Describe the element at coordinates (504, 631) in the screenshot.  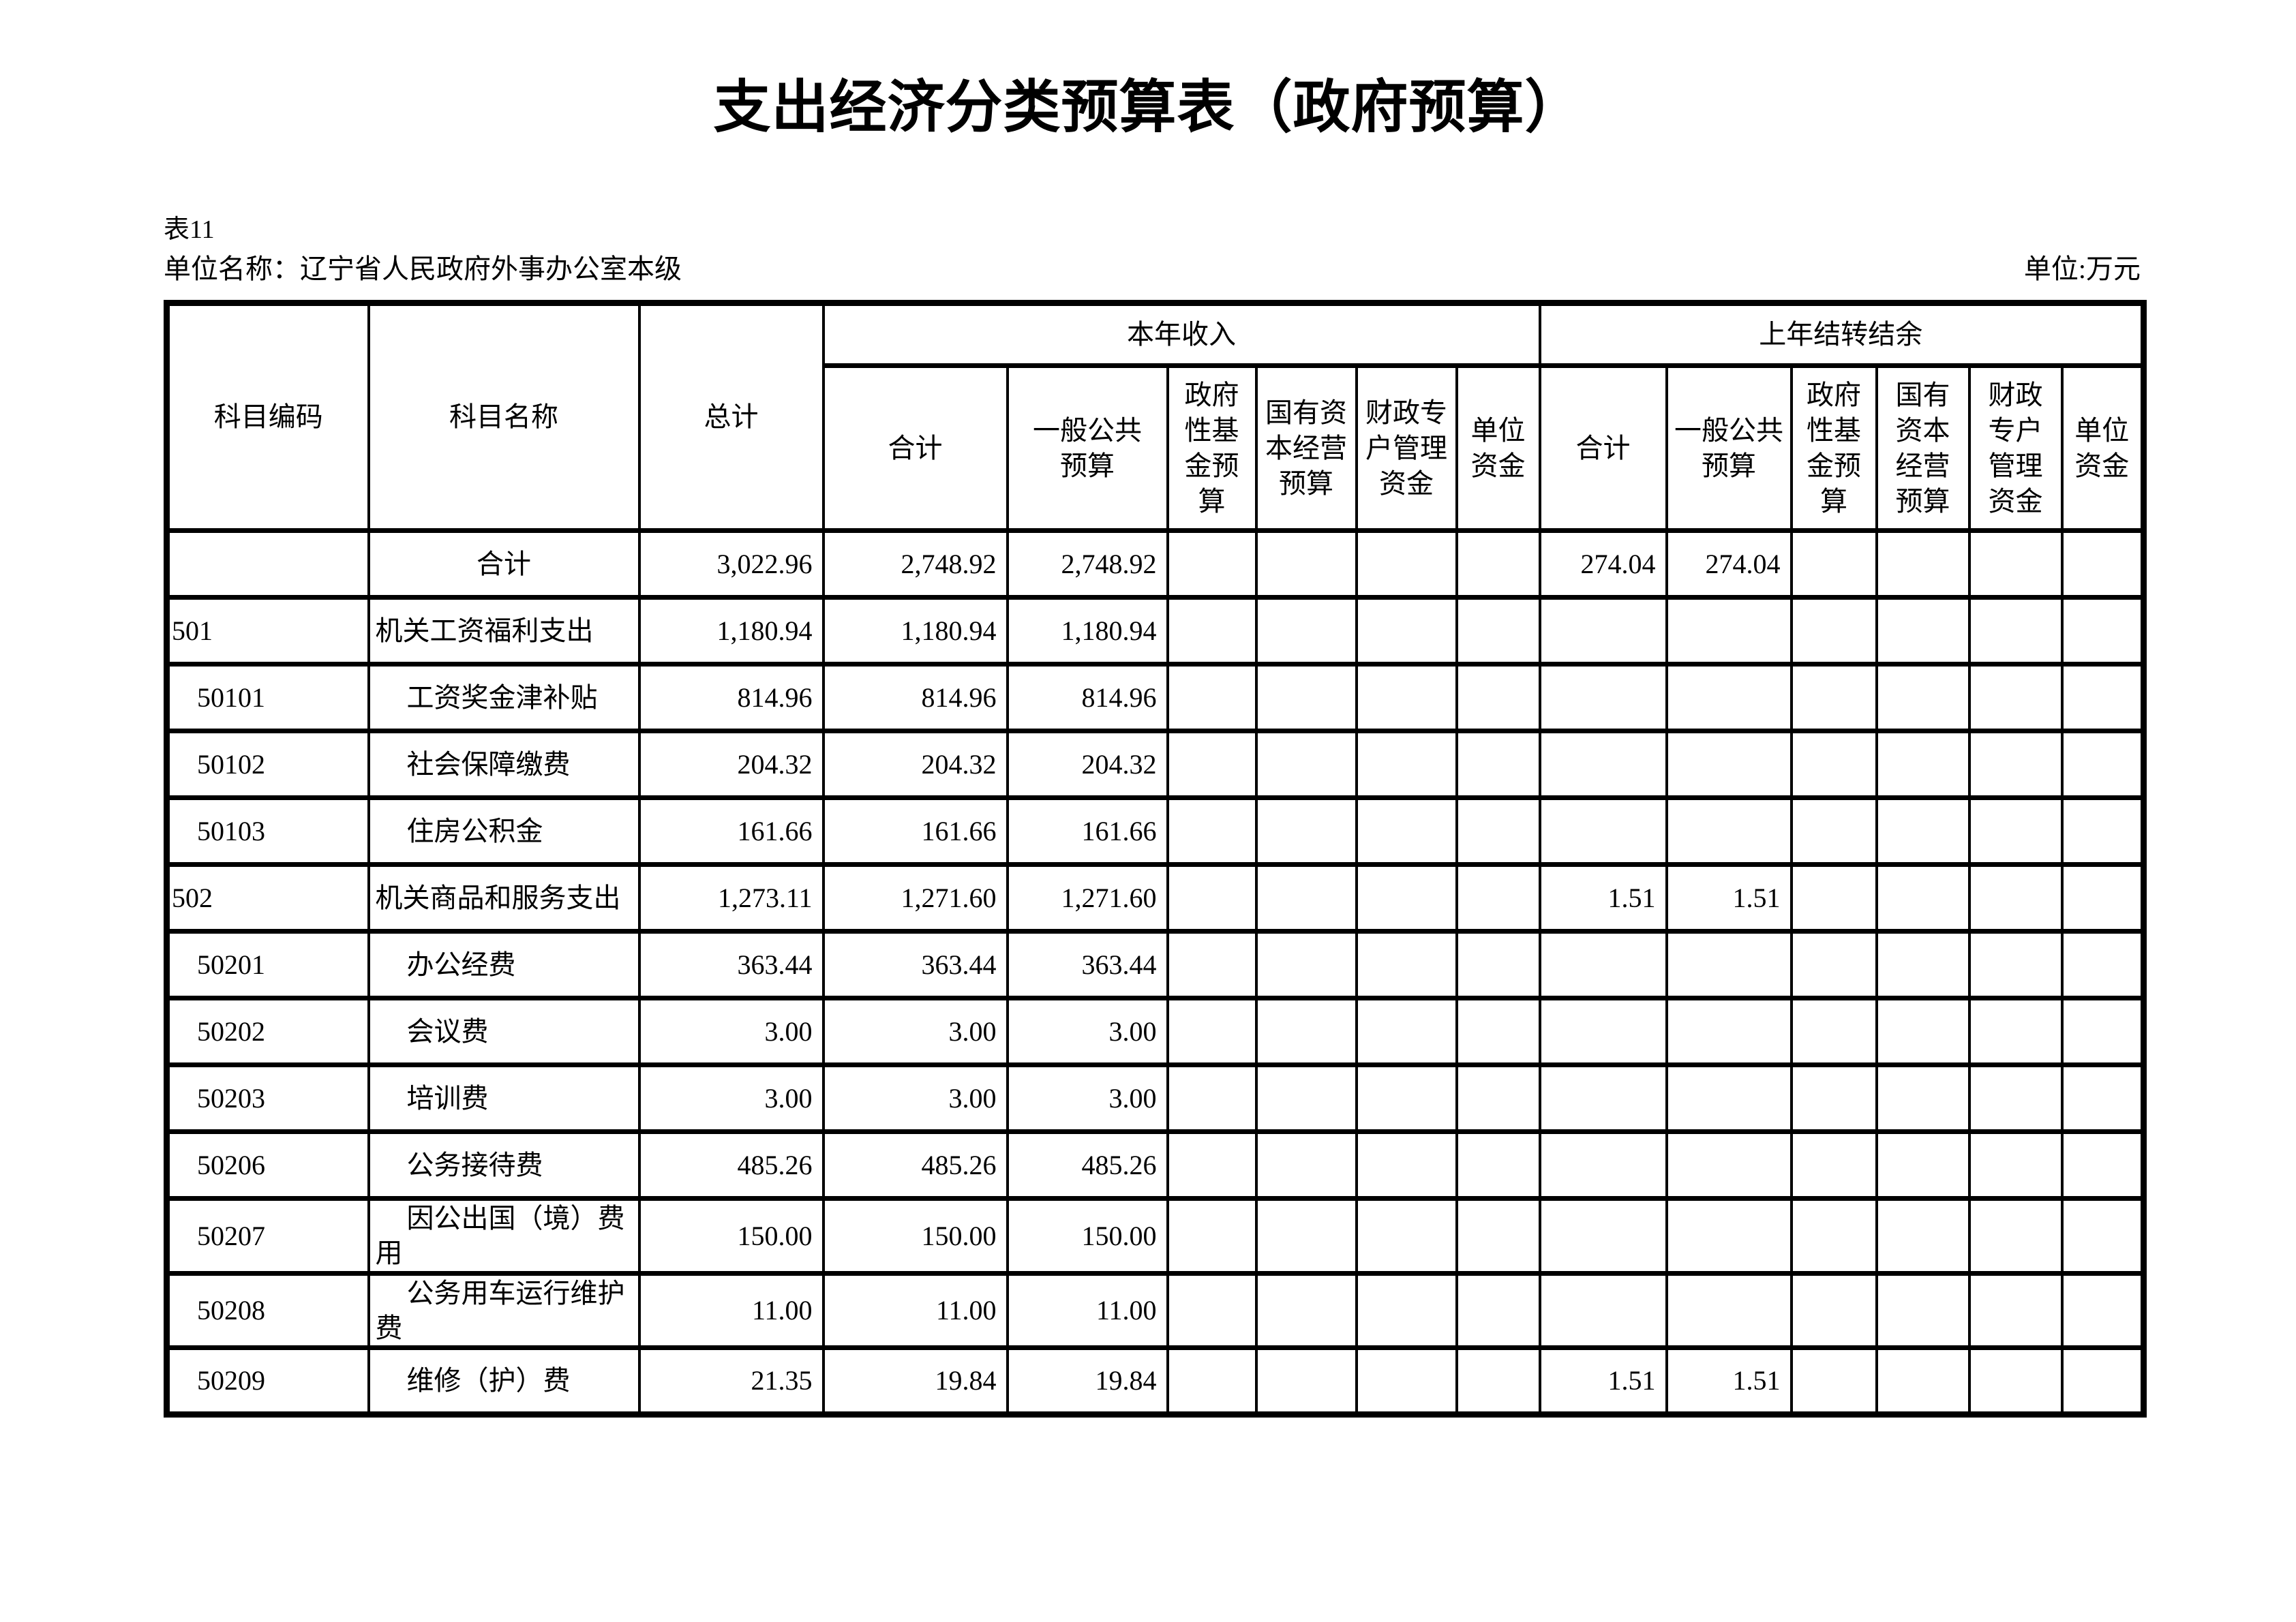
I see `cell-subject-name: 机关工资福利支出` at that location.